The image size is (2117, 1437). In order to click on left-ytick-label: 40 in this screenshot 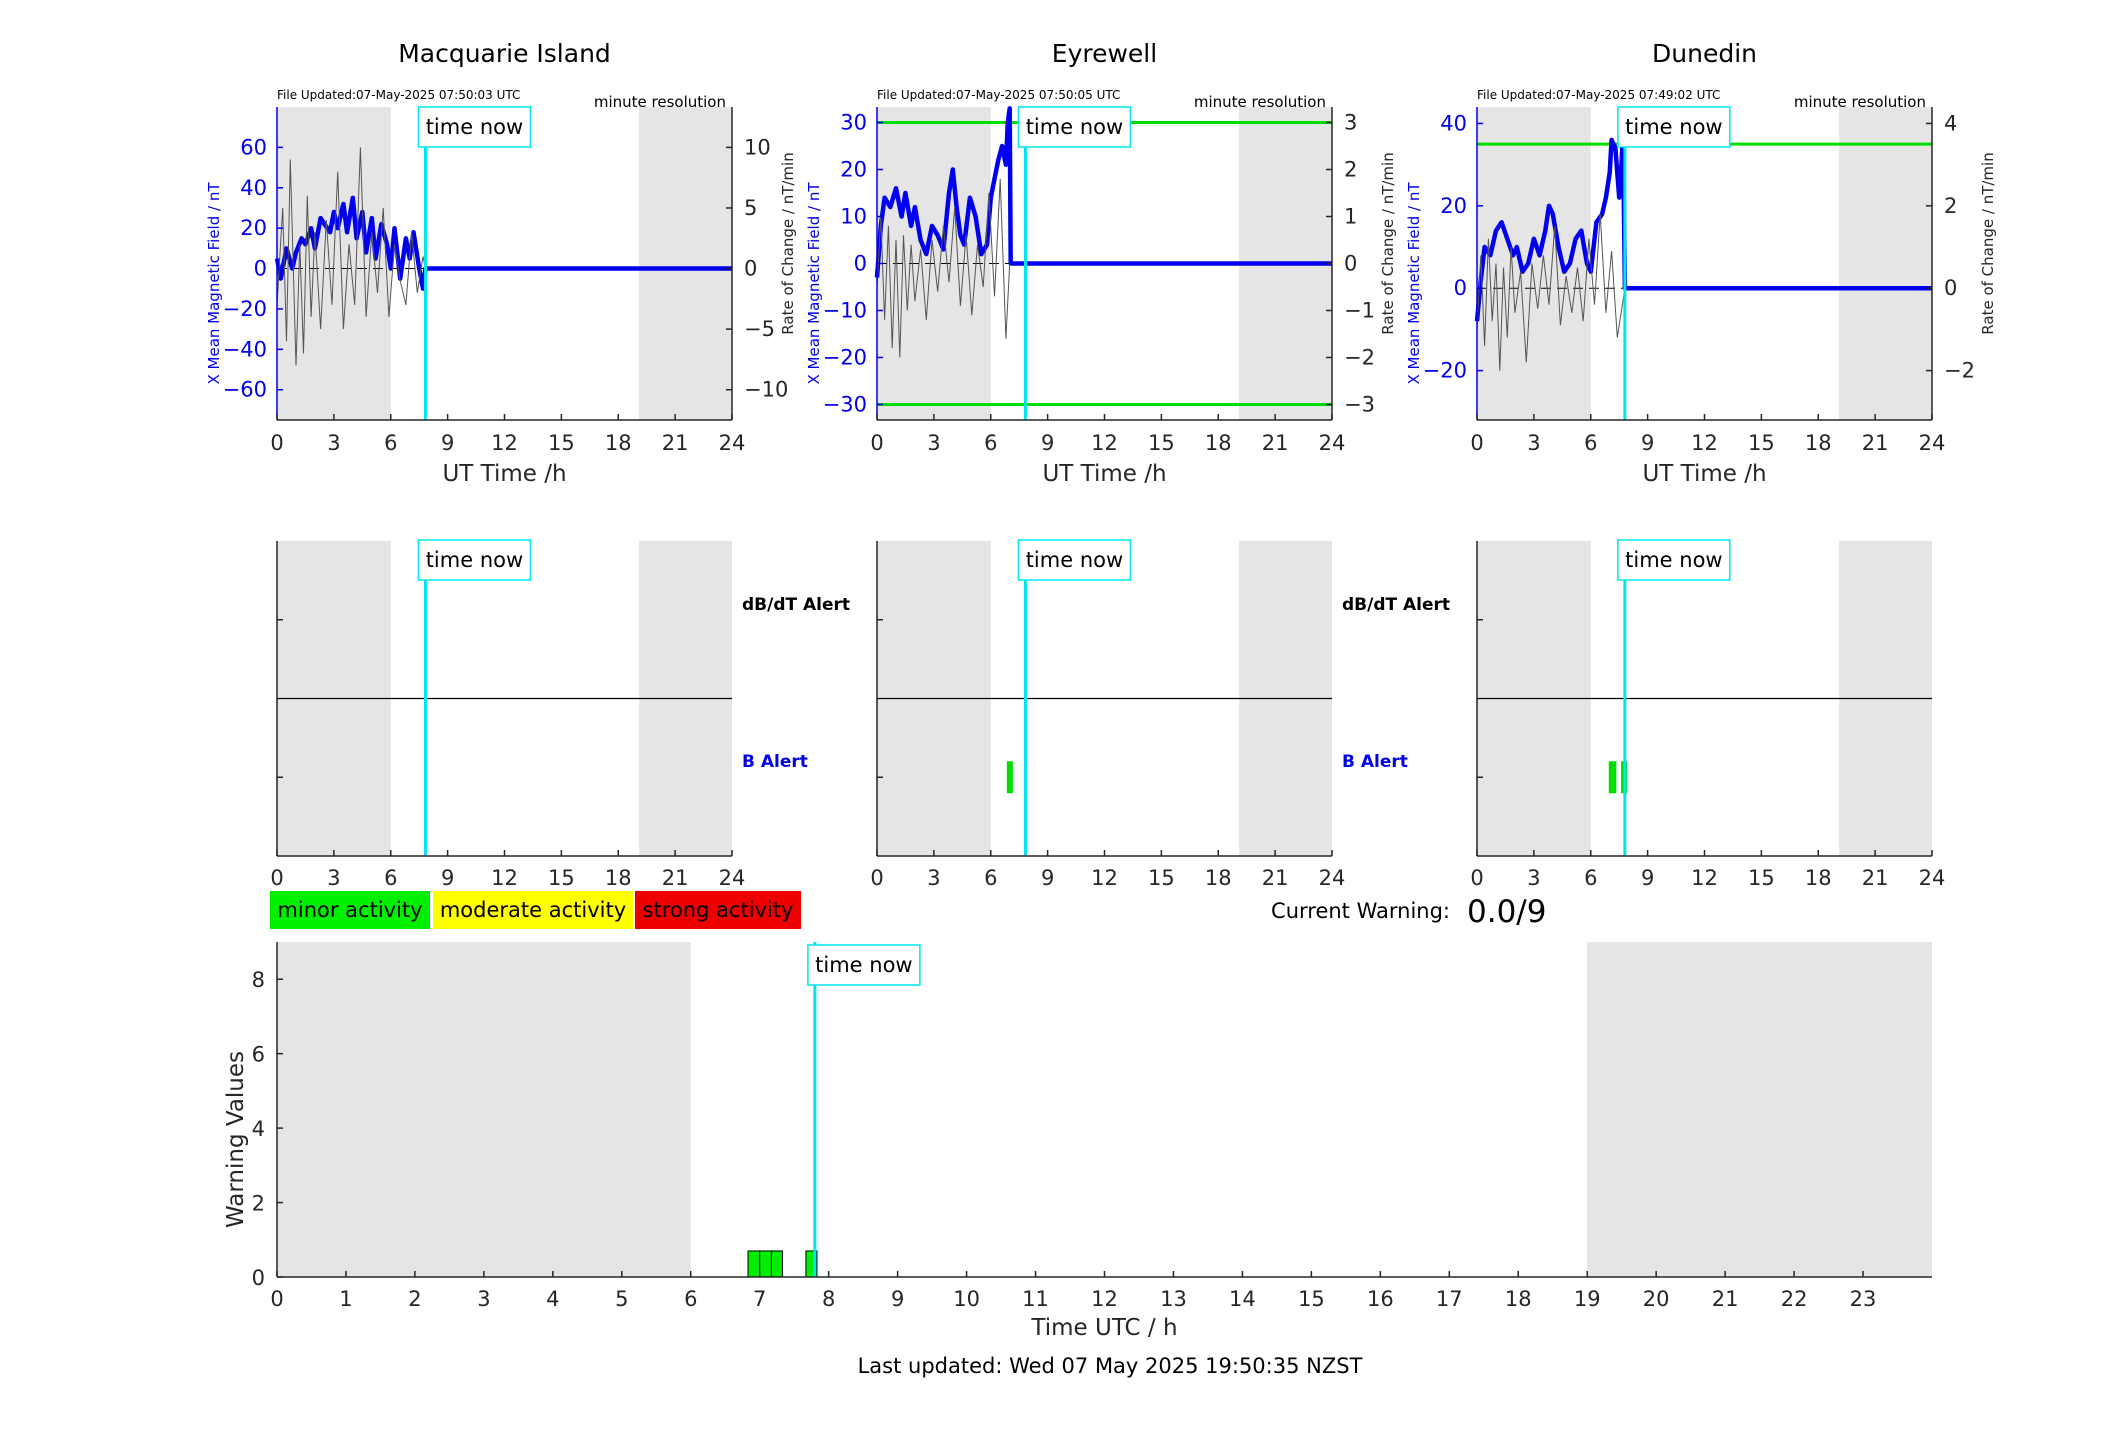, I will do `click(1453, 123)`.